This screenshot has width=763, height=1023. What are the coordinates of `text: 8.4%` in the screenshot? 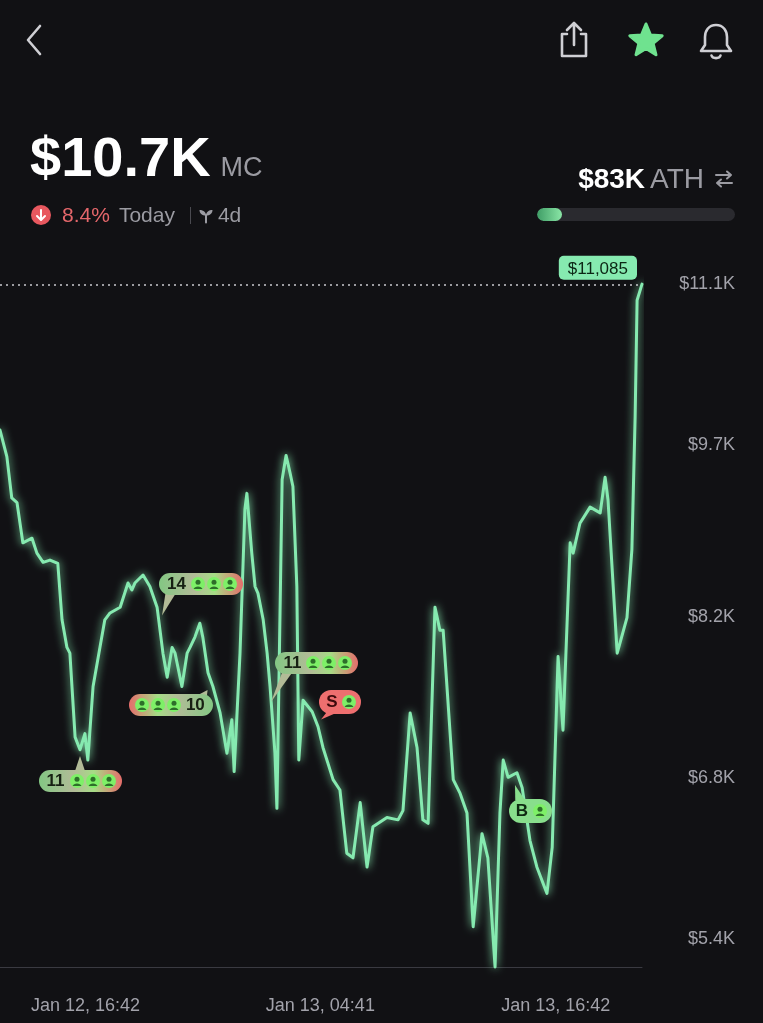 It's located at (86, 214).